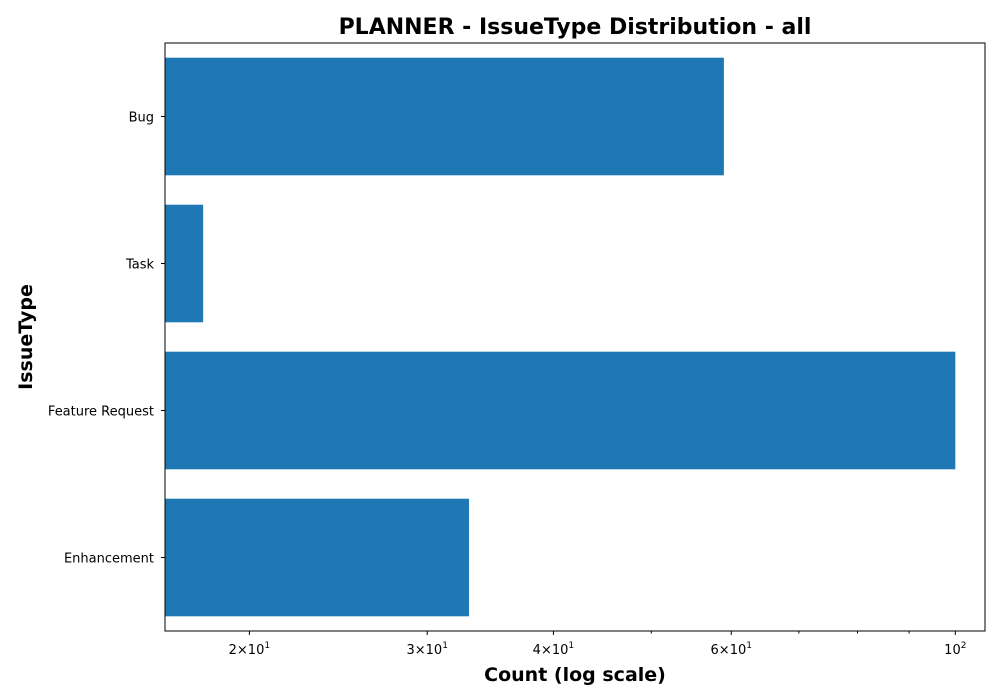 This screenshot has height=700, width=1000. Describe the element at coordinates (140, 265) in the screenshot. I see `y-tick-label: Task` at that location.